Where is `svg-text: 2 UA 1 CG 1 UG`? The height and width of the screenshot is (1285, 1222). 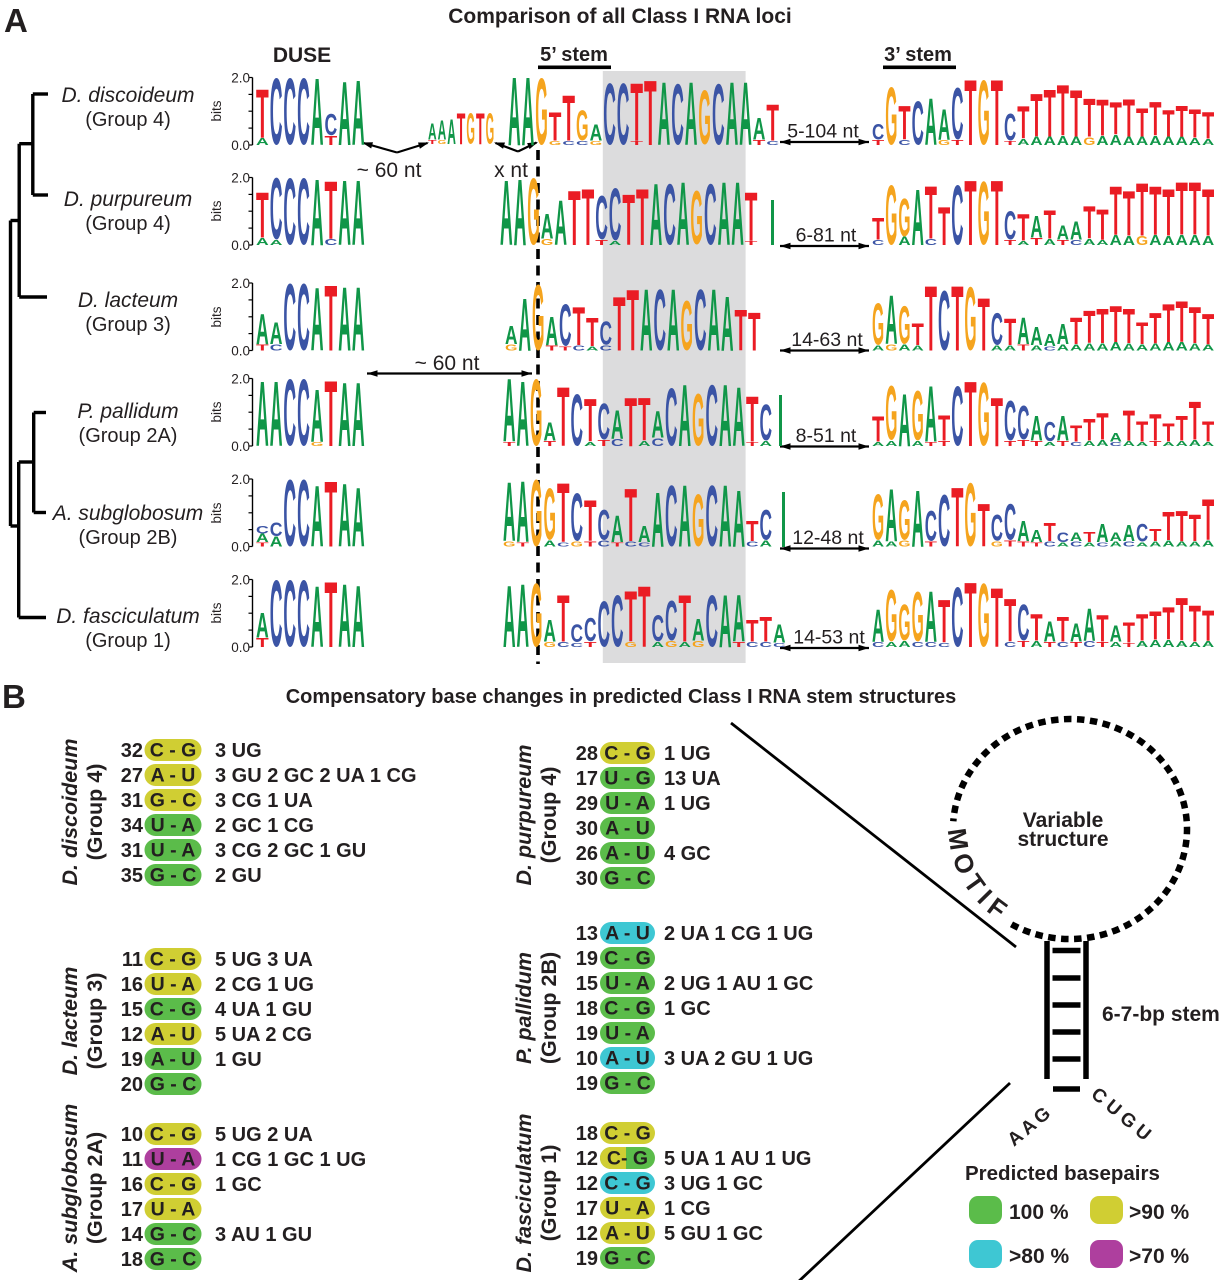 svg-text: 2 UA 1 CG 1 UG is located at coordinates (738, 934).